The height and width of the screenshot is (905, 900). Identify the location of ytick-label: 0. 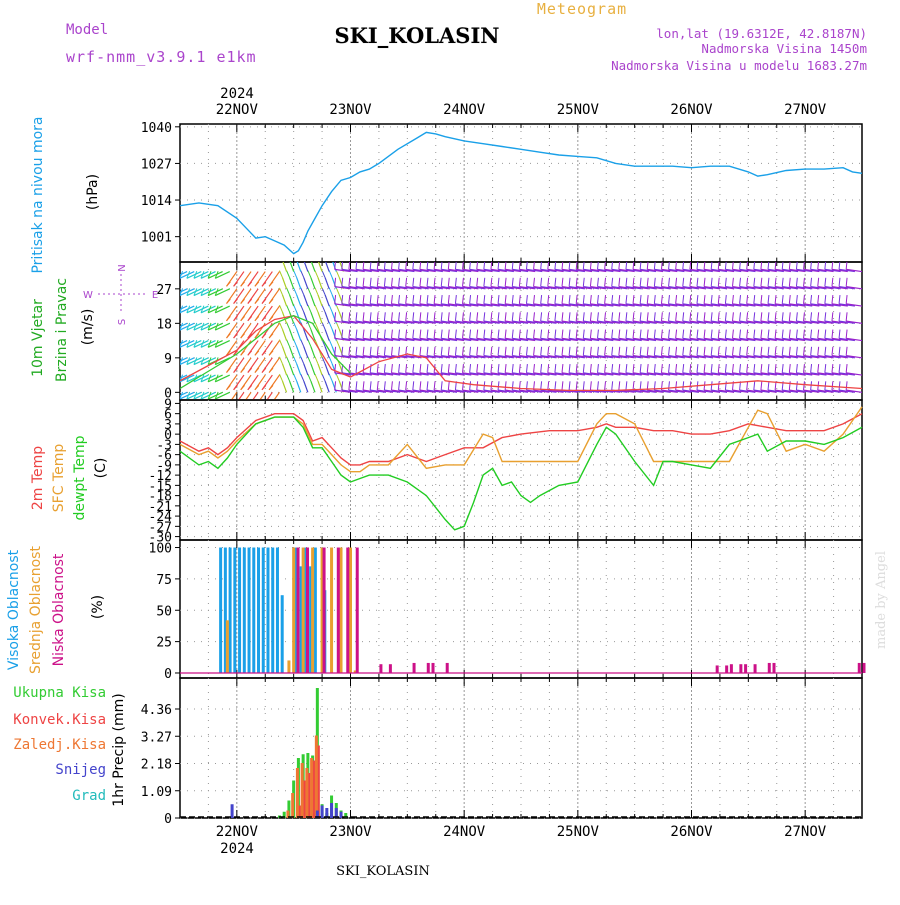
(168, 819).